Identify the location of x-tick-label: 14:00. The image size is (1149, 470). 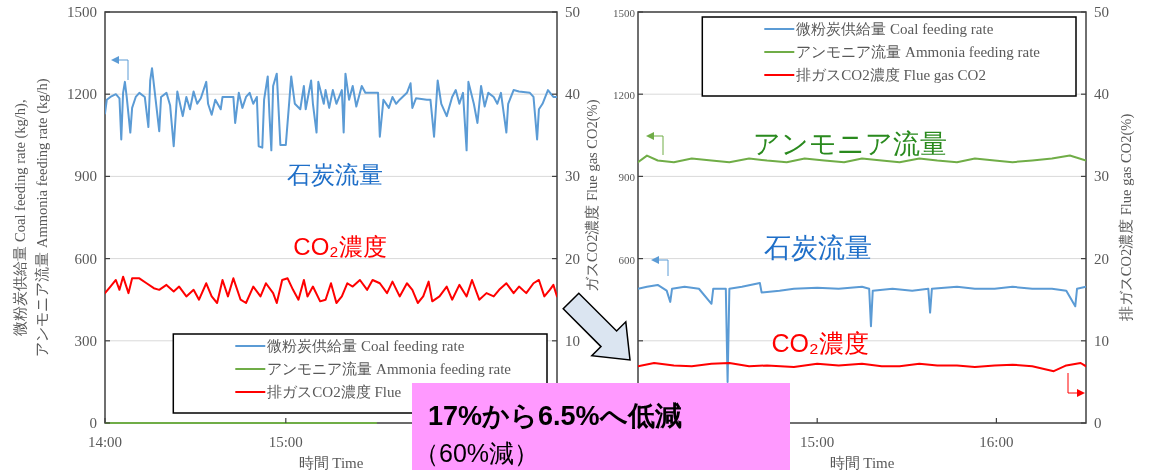
(105, 442).